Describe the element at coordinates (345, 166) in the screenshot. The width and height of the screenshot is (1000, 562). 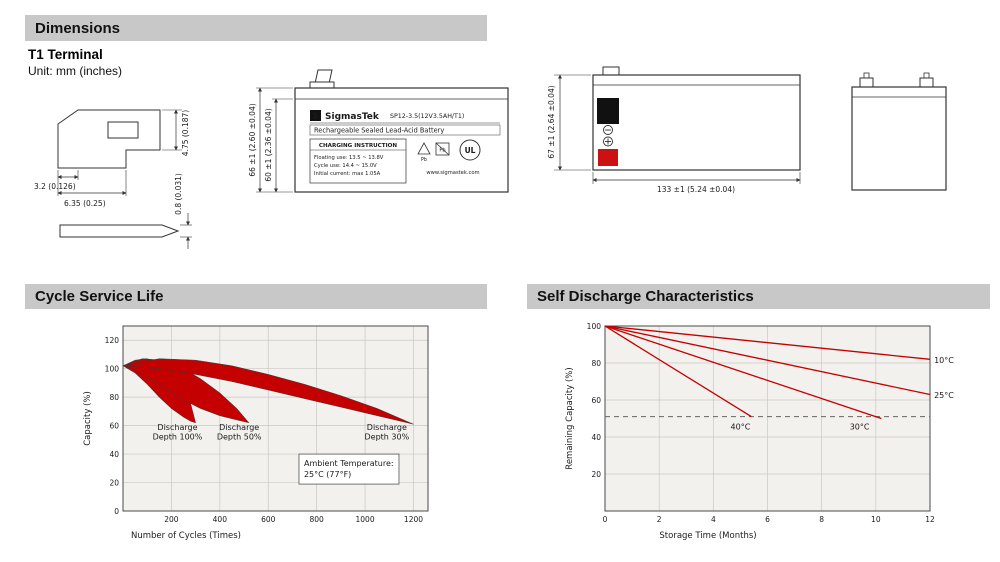
I see `charging-line-2: Cycle use: 14.4 ~ 15.0V` at that location.